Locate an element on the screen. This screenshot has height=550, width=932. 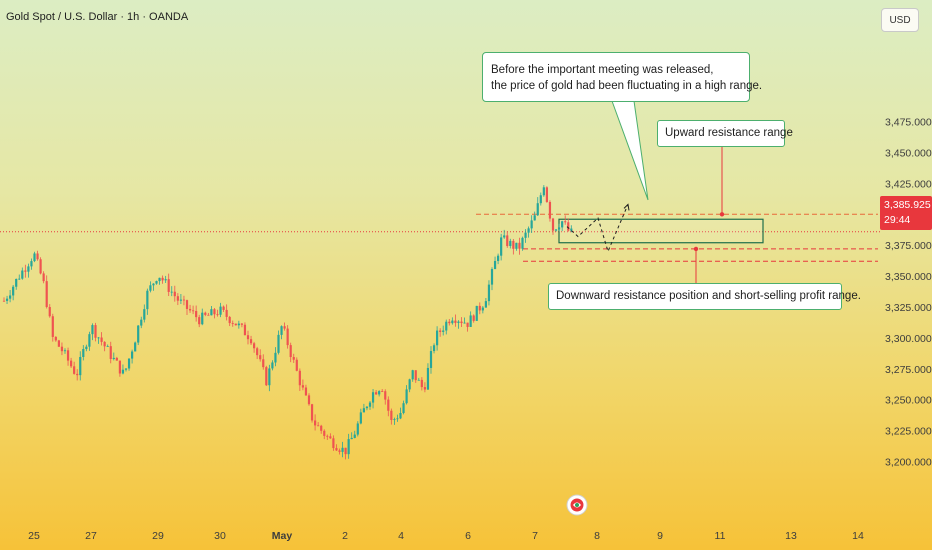
y-tick-label: 3,300.000 is located at coordinates (908, 339).